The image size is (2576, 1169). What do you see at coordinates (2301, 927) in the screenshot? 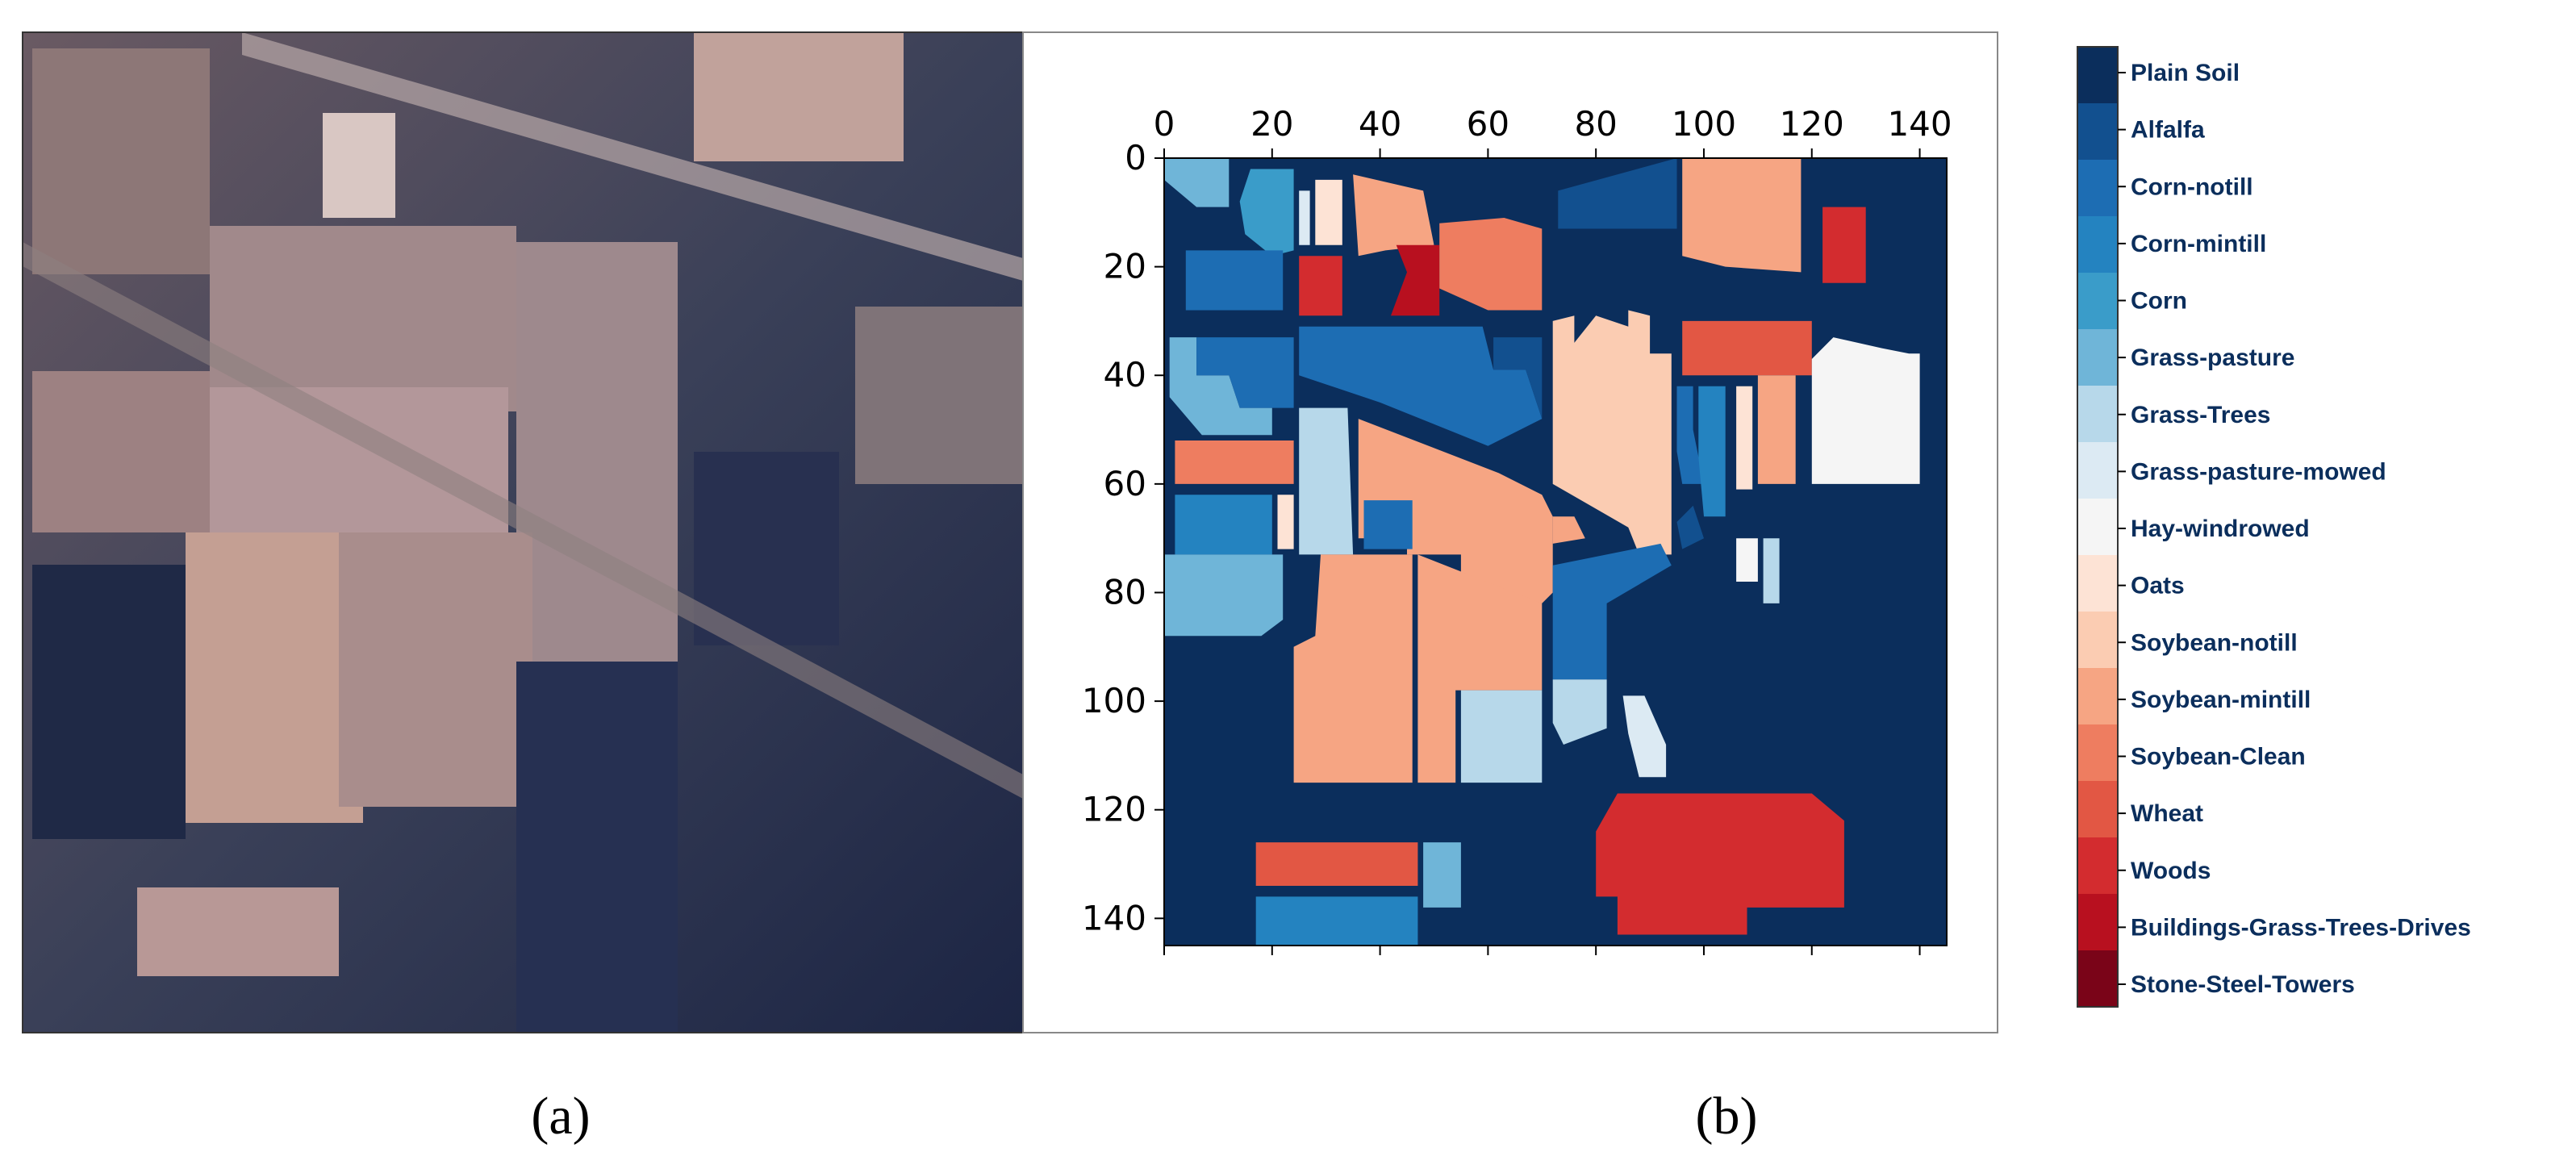
I see `colorbar-label: Buildings-Grass-Trees-Drives` at bounding box center [2301, 927].